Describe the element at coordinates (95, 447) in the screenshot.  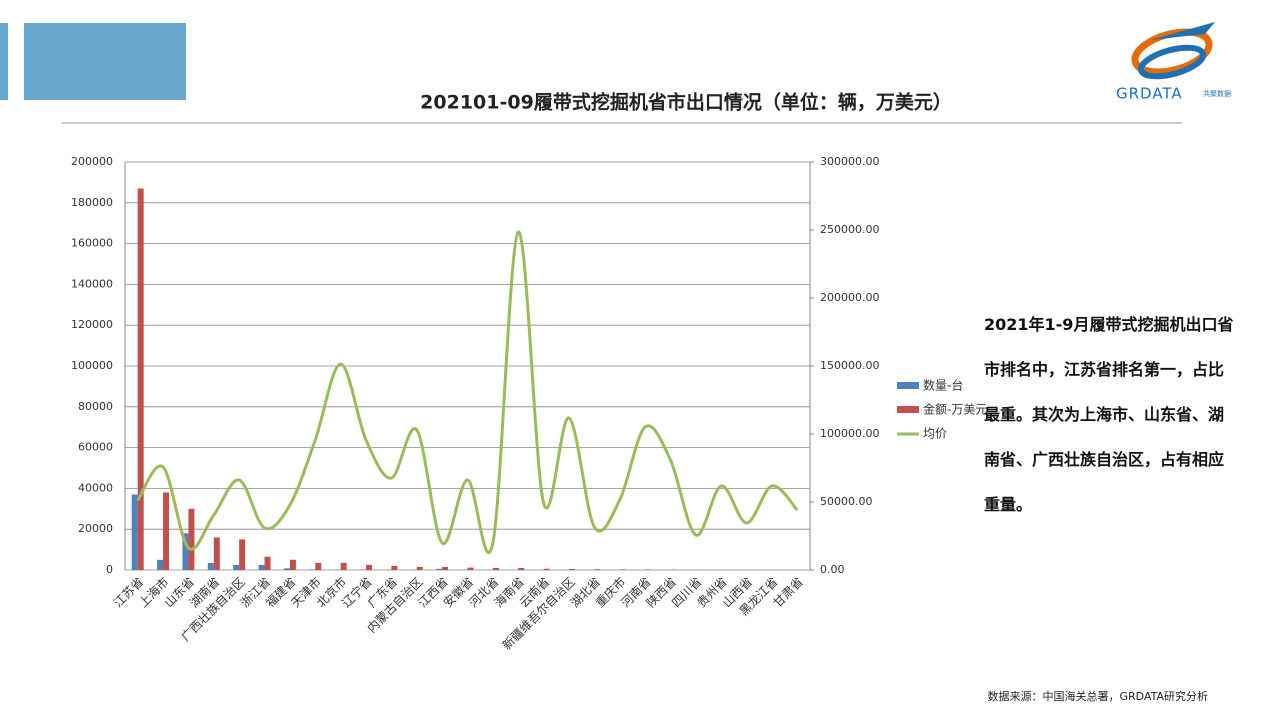
I see `y-tick-label: 60000` at that location.